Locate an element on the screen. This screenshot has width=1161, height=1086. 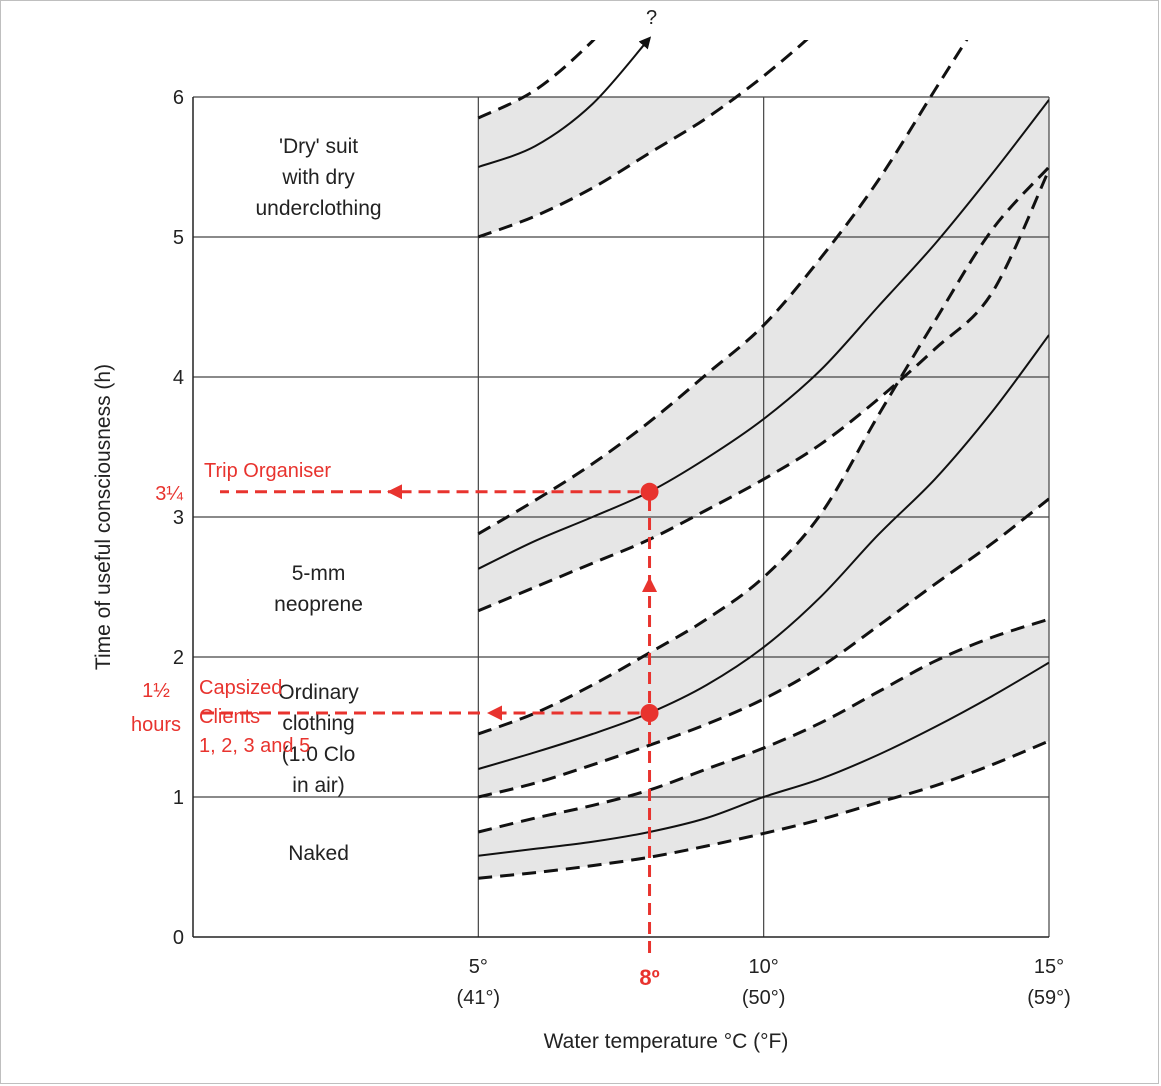
band-1-label-line: 5-mm is located at coordinates (319, 573).